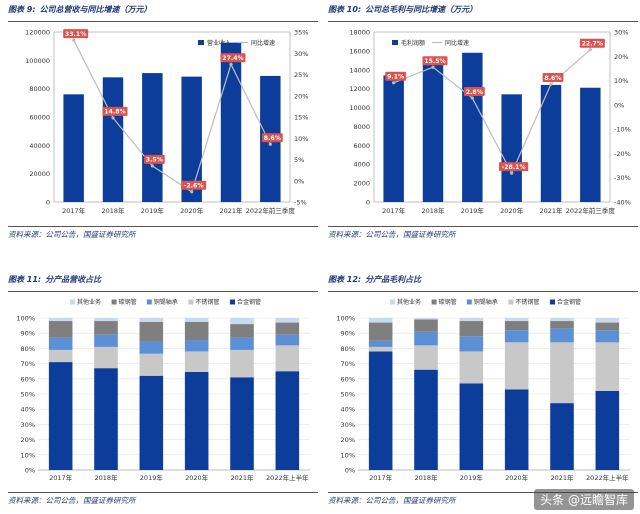 This screenshot has width=640, height=514. I want to click on data-label: 15.5%, so click(434, 61).